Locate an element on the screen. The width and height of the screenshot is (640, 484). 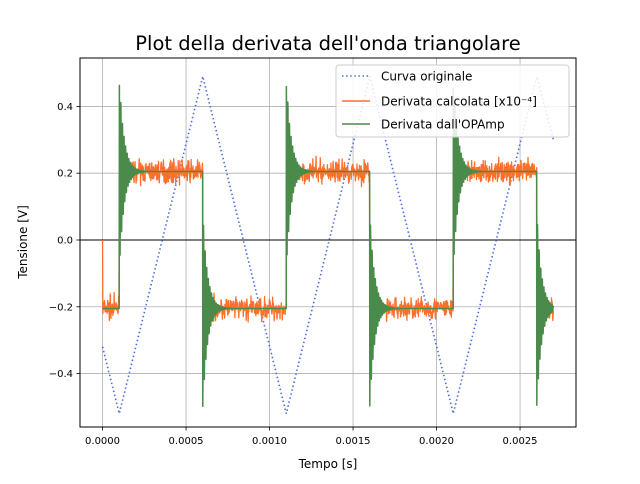
legend-box is located at coordinates (452, 101).